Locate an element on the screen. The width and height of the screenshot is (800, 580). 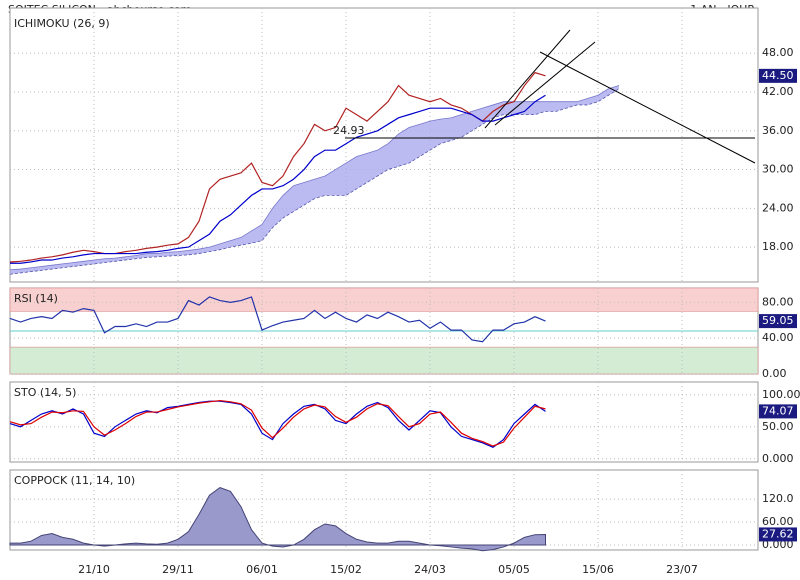
y-tick-label: 24.00 is located at coordinates (778, 207).